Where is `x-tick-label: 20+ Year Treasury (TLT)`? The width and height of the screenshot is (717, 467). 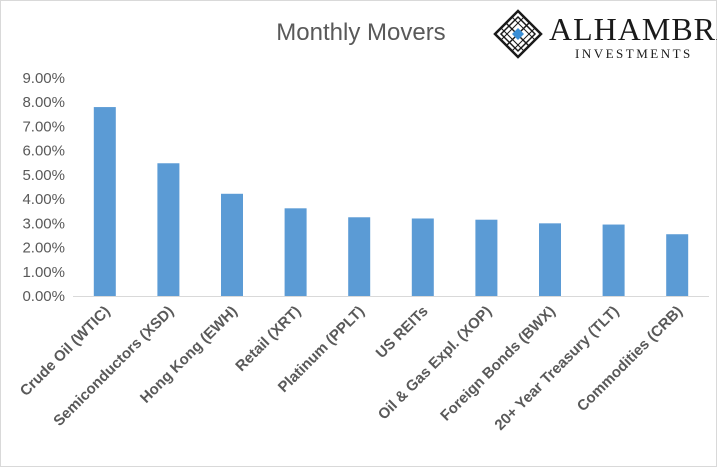 x-tick-label: 20+ Year Treasury (TLT) is located at coordinates (556, 368).